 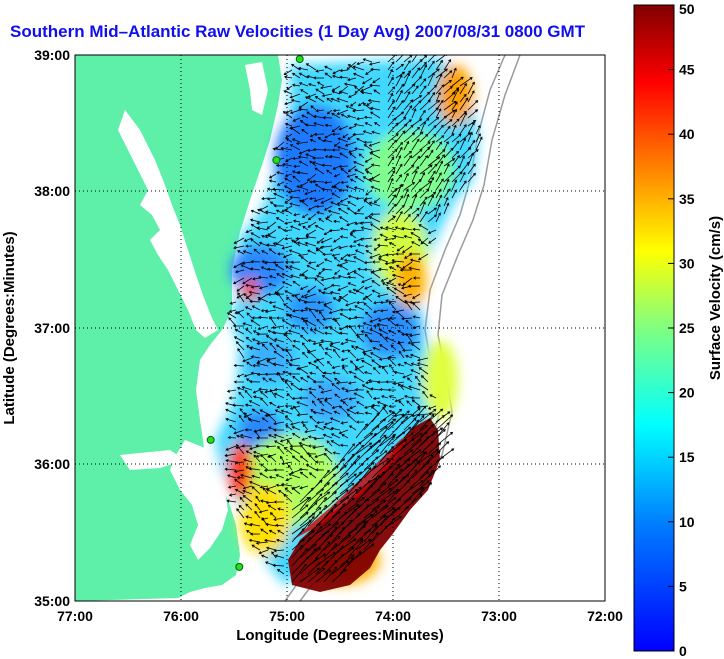 I want to click on y-tick-label: 36:00, so click(x=52, y=464).